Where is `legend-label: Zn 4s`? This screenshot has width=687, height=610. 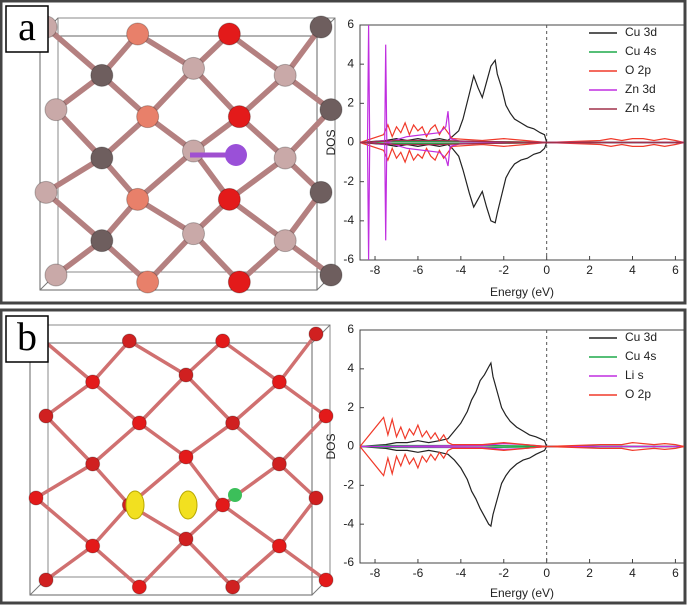
legend-label: Zn 4s is located at coordinates (640, 108).